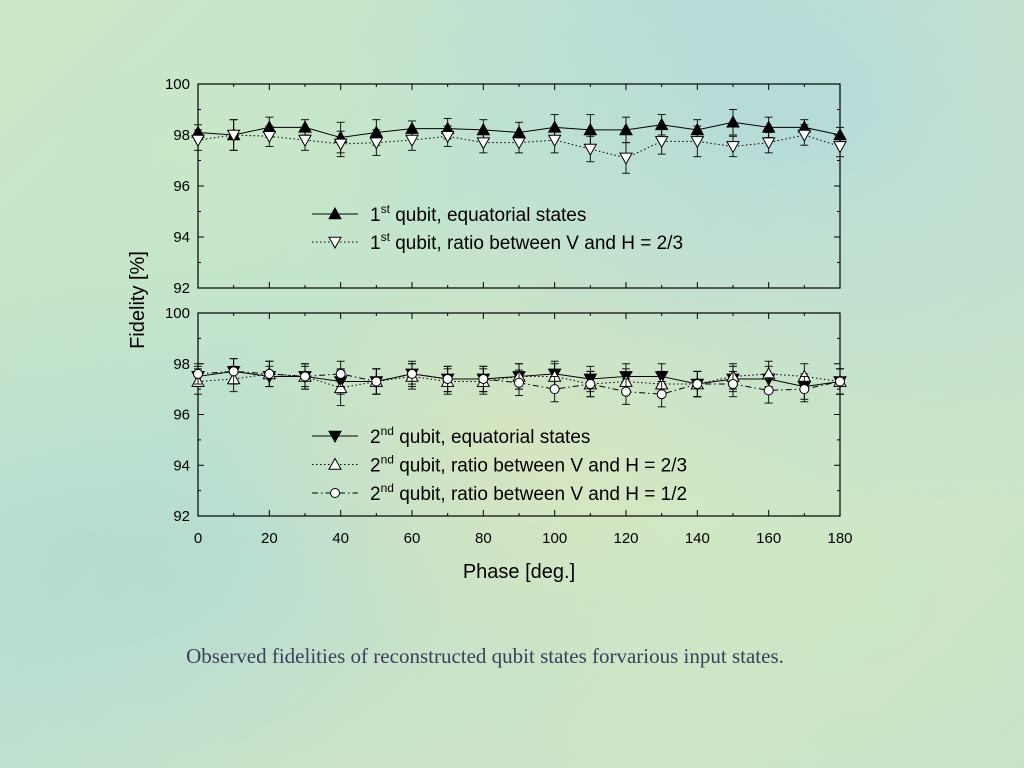 This screenshot has width=1024, height=768. What do you see at coordinates (519, 572) in the screenshot?
I see `x-axis-label: Phase [deg.]` at bounding box center [519, 572].